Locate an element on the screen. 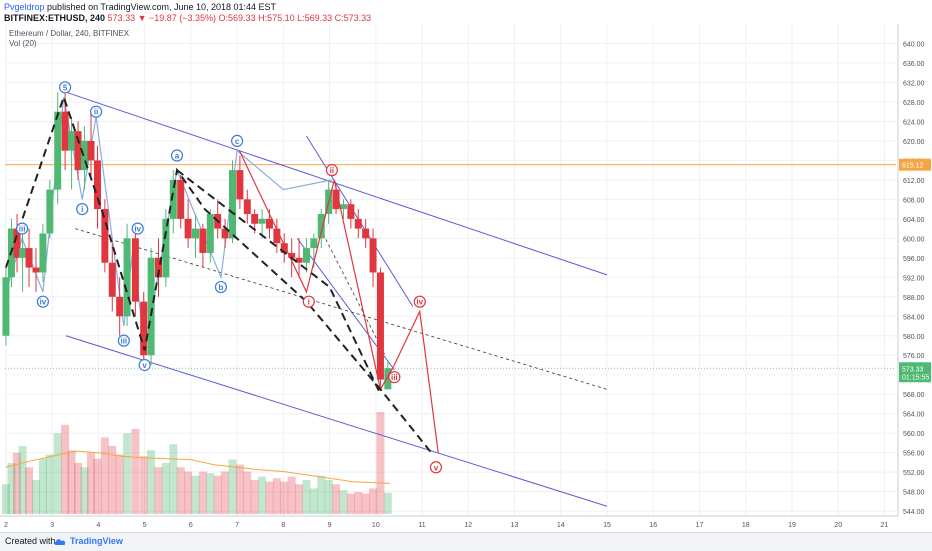  price-tick-label: 548.00 is located at coordinates (914, 493).